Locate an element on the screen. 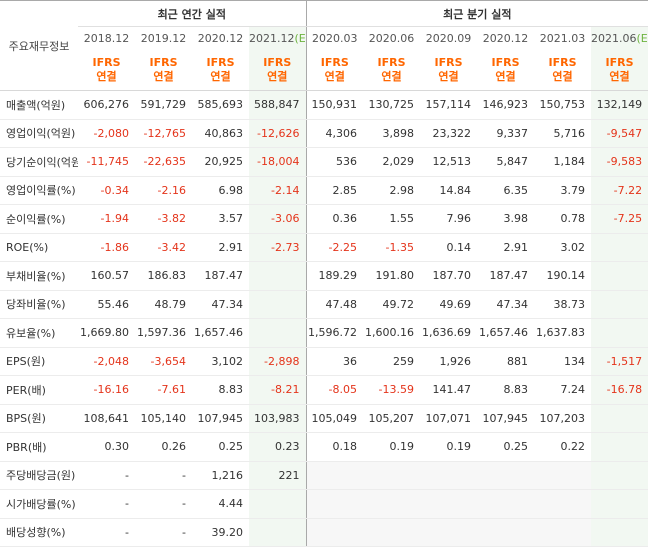 The height and width of the screenshot is (547, 648). value-cell: 0.14 is located at coordinates (449, 247).